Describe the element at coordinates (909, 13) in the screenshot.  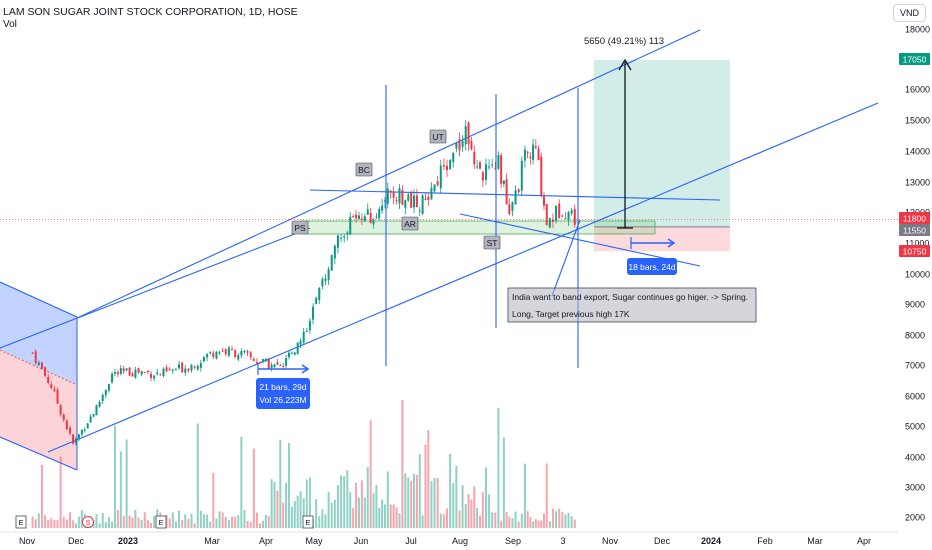
I see `currency-button: VND` at that location.